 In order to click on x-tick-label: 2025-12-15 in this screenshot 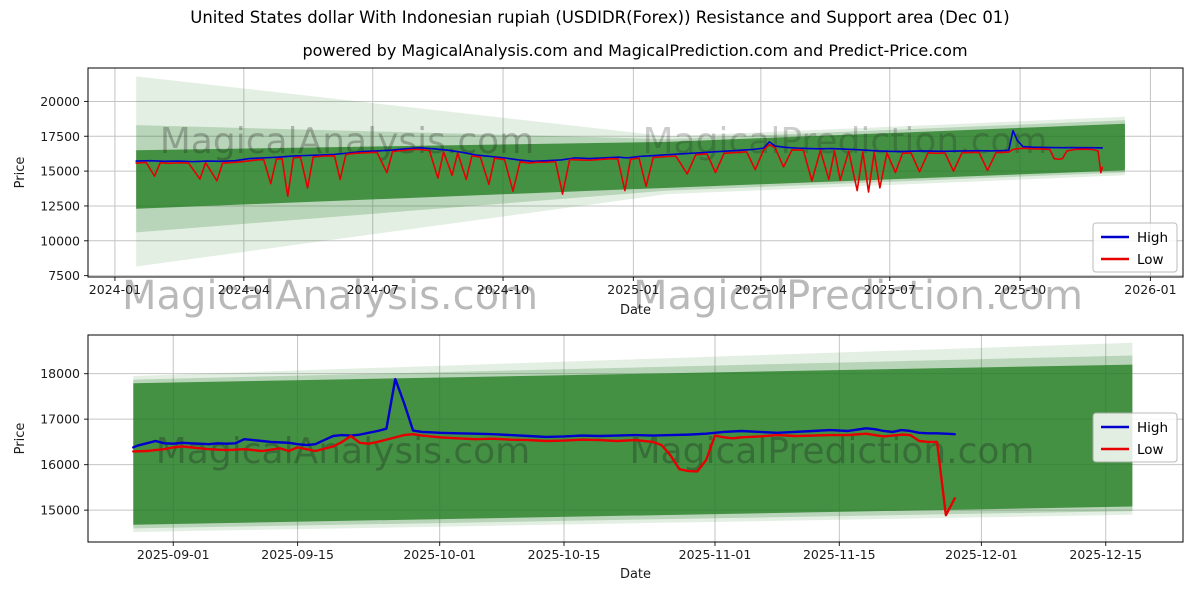, I will do `click(1105, 554)`.